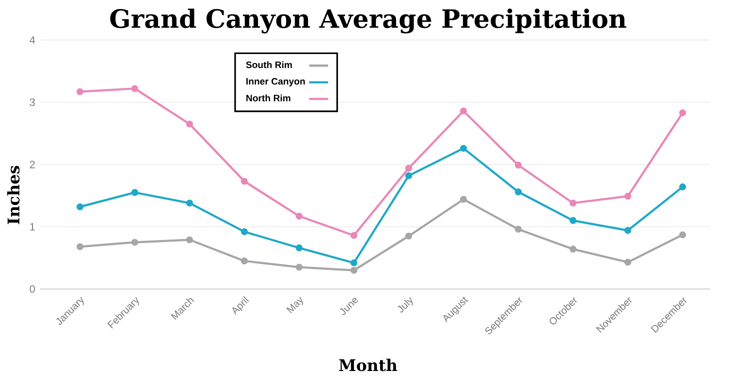 The height and width of the screenshot is (385, 735). I want to click on x-tick-label: July, so click(405, 305).